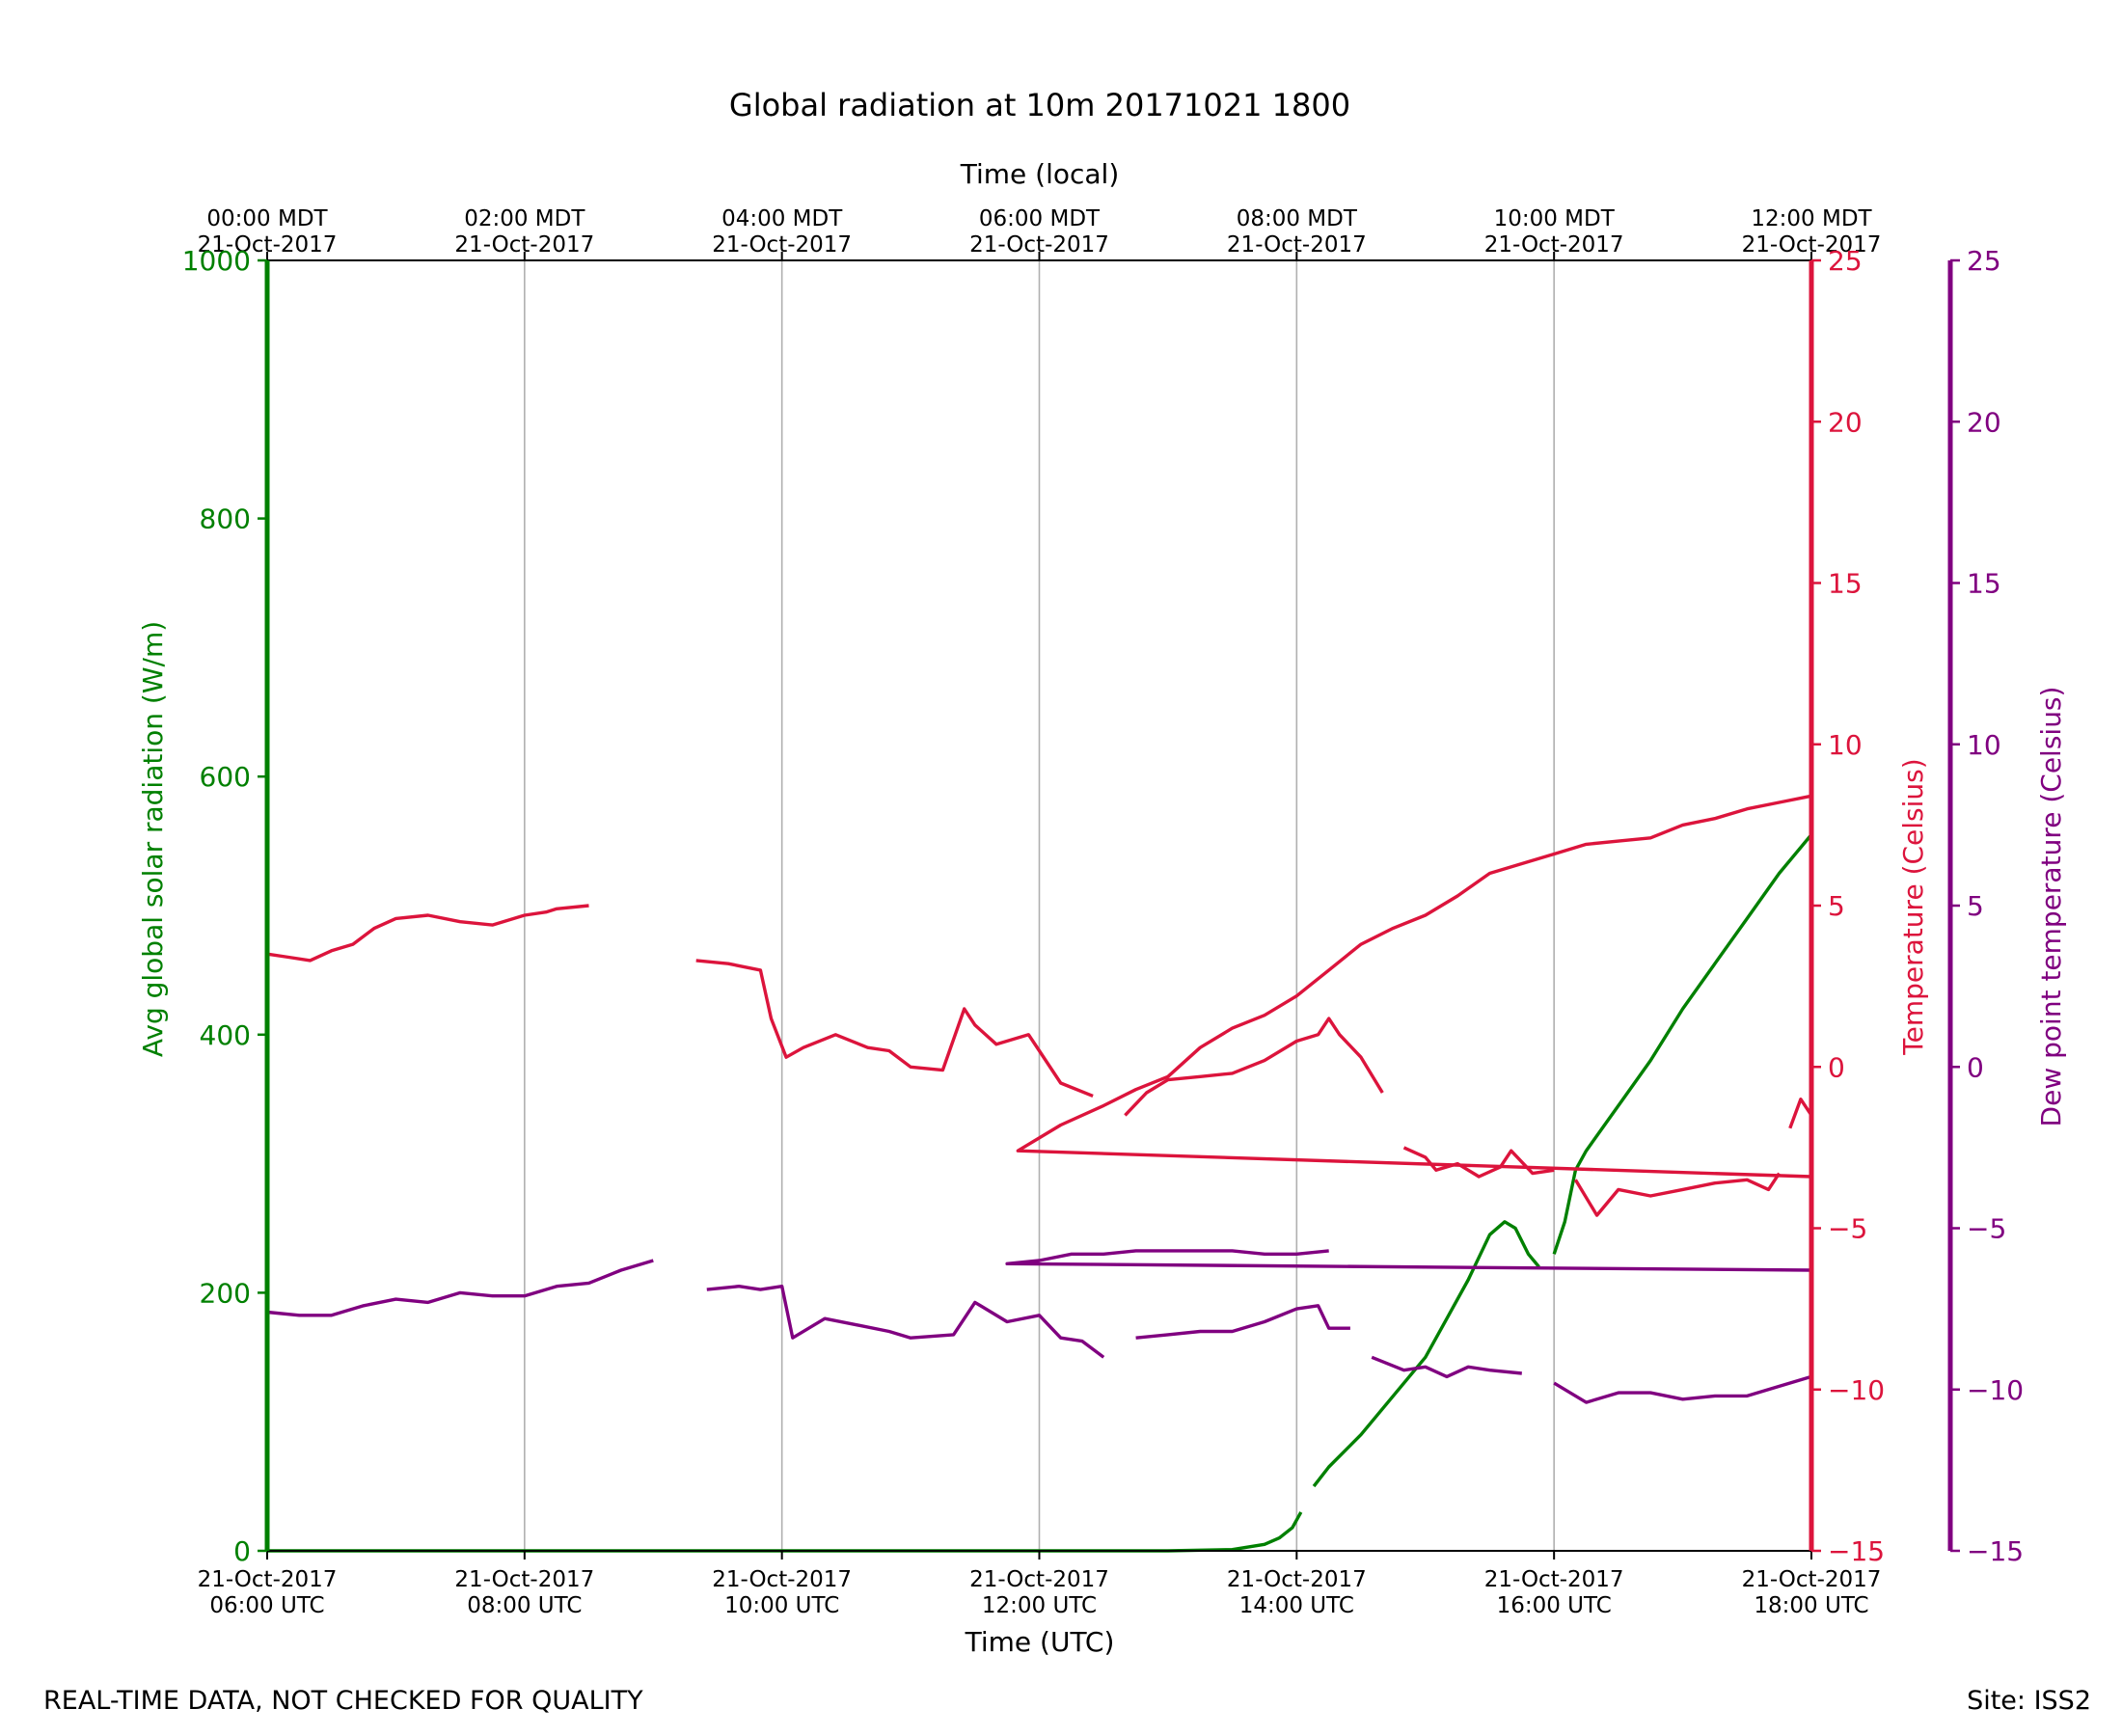  I want to click on chart-title: Global radiation at 10m 20171021 1800, so click(1039, 105).